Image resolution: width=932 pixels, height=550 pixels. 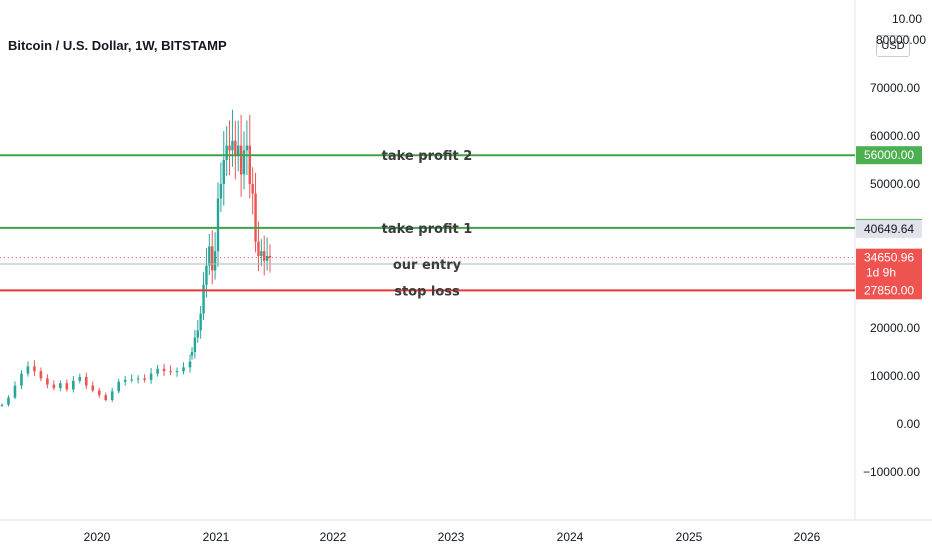 What do you see at coordinates (333, 537) in the screenshot?
I see `x-tick-label: 2022` at bounding box center [333, 537].